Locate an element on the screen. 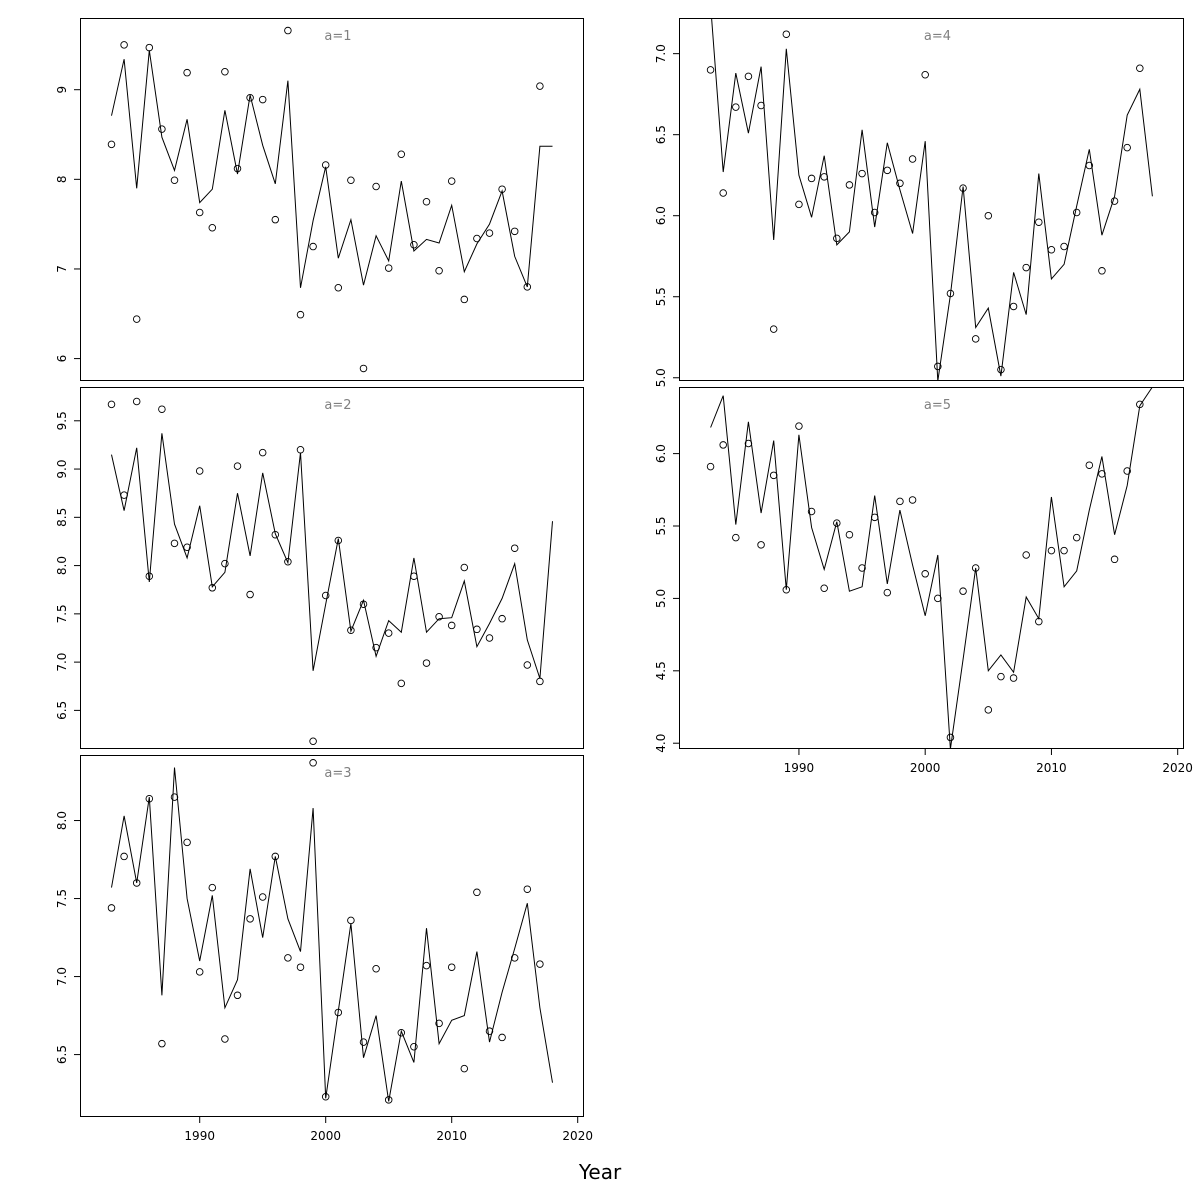 This screenshot has height=1200, width=1200. panel-2: 6.5 7.0 7.5 8.0 8.5 9.0 9.5 a=2 is located at coordinates (319, 568).